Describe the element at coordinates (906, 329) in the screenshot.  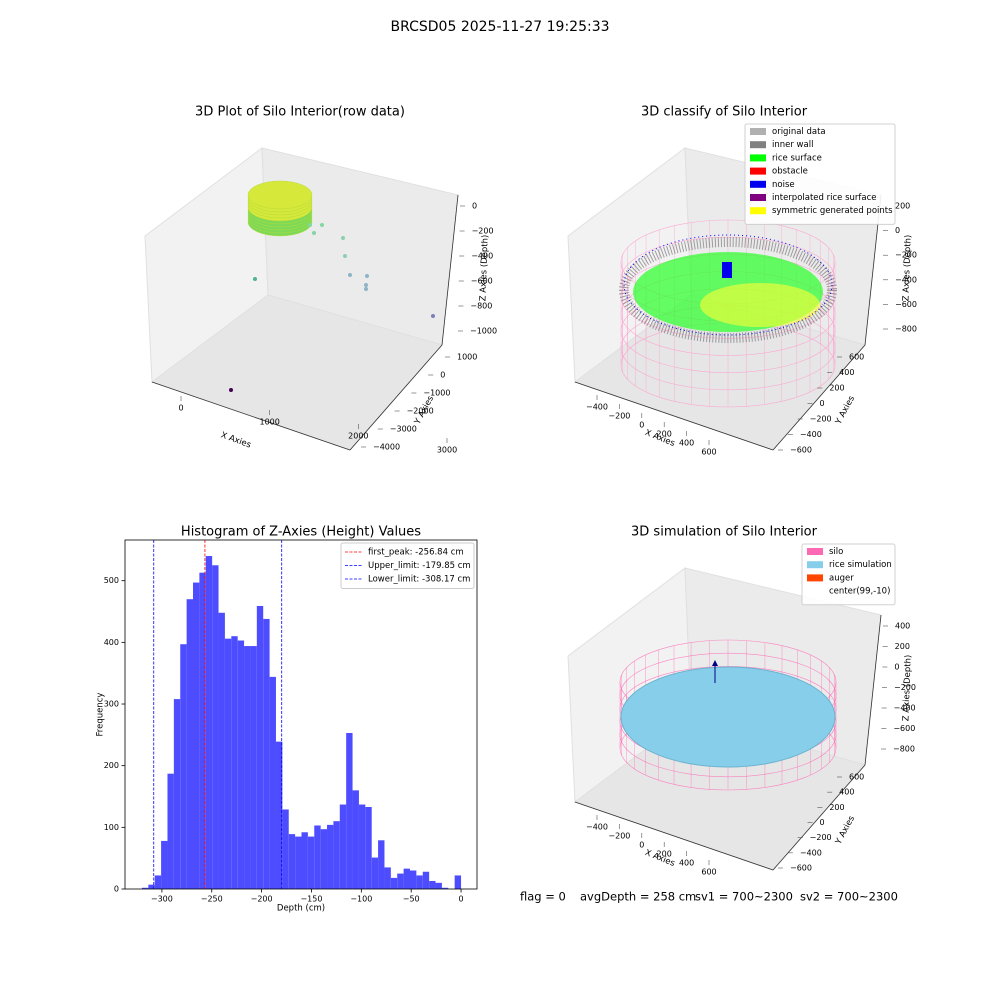
I see `z-tick-label: −800` at that location.